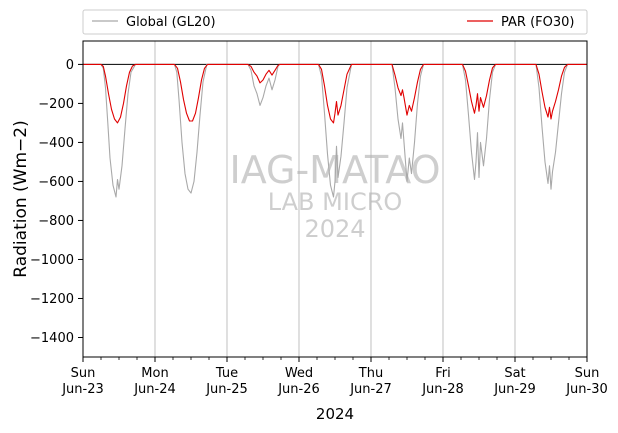 Image resolution: width=618 pixels, height=433 pixels. What do you see at coordinates (154, 389) in the screenshot?
I see `x-tick-label: Jun-24` at bounding box center [154, 389].